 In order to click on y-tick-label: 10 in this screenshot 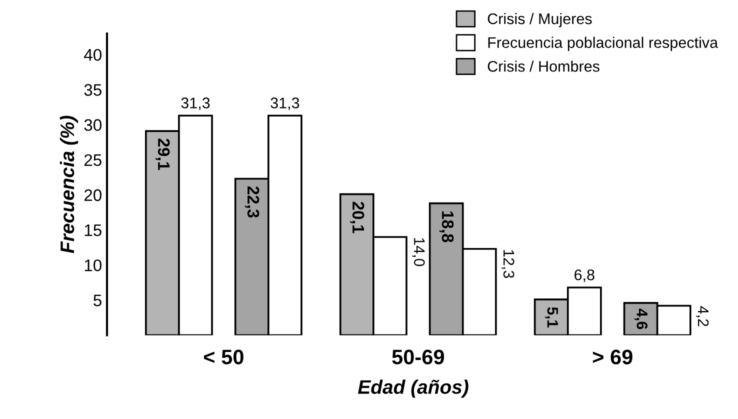, I will do `click(93, 265)`.